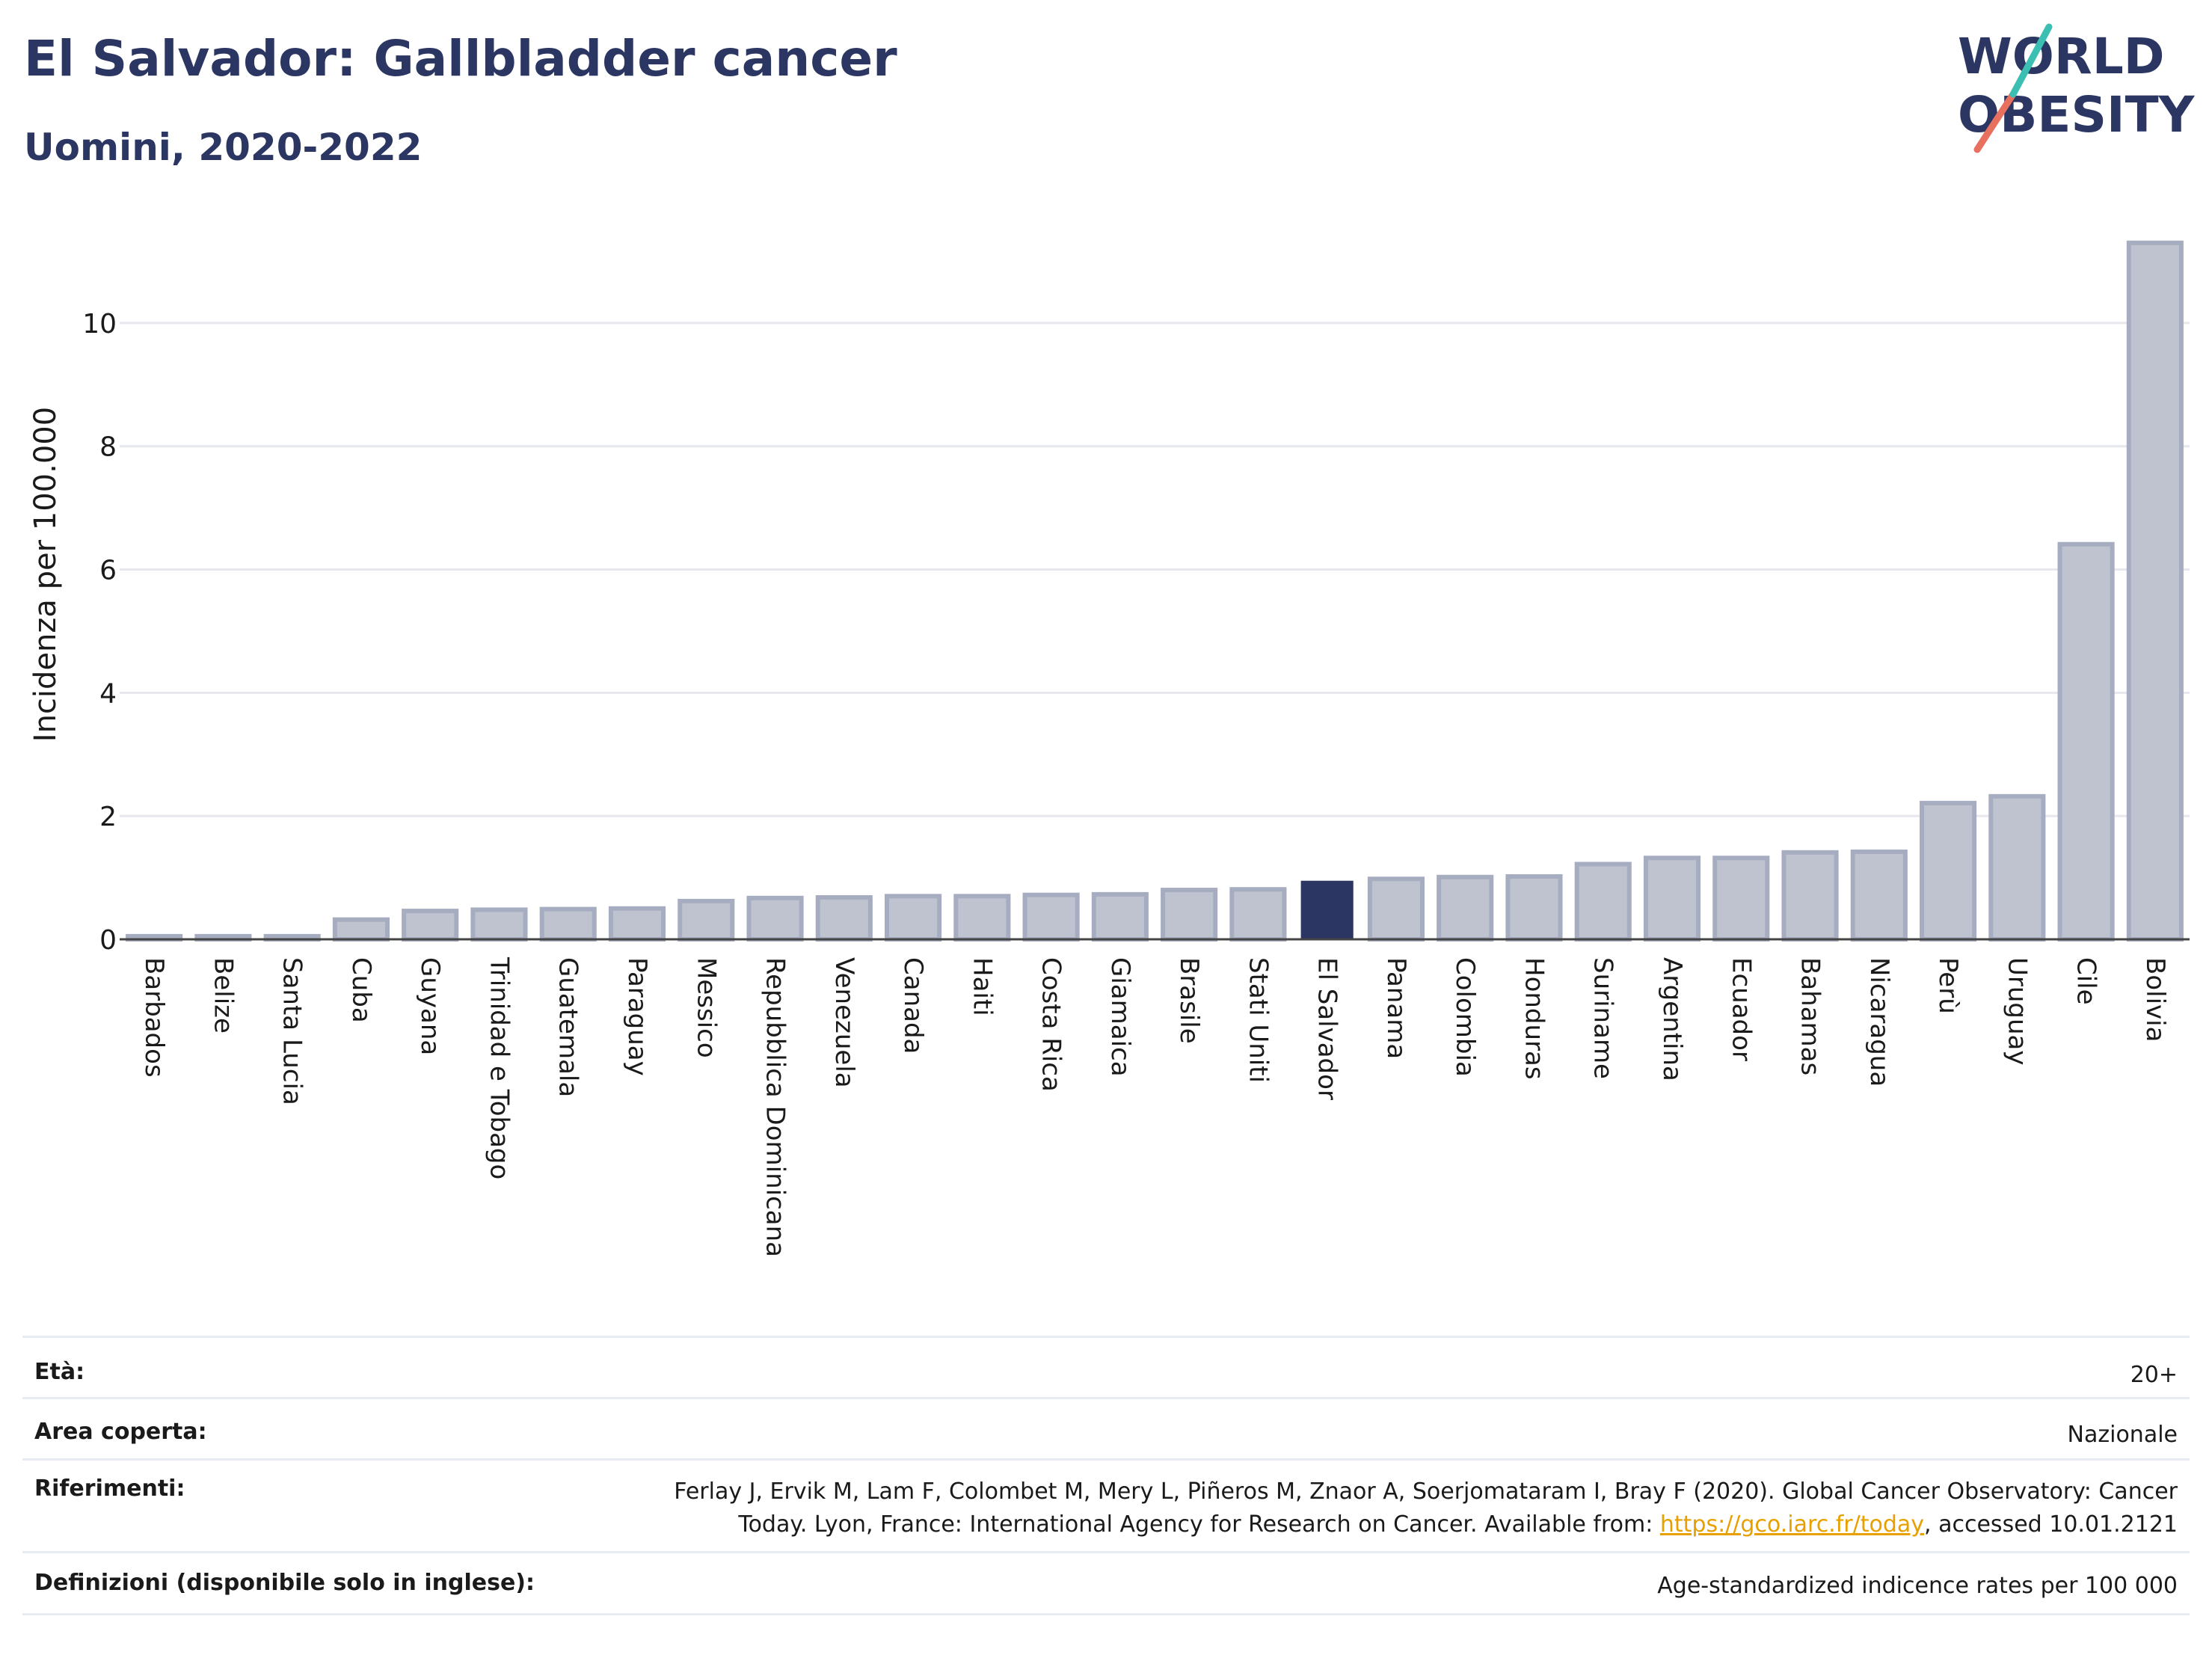 The width and height of the screenshot is (2212, 1655). What do you see at coordinates (120, 1432) in the screenshot?
I see `area-label: Area coperta:` at bounding box center [120, 1432].